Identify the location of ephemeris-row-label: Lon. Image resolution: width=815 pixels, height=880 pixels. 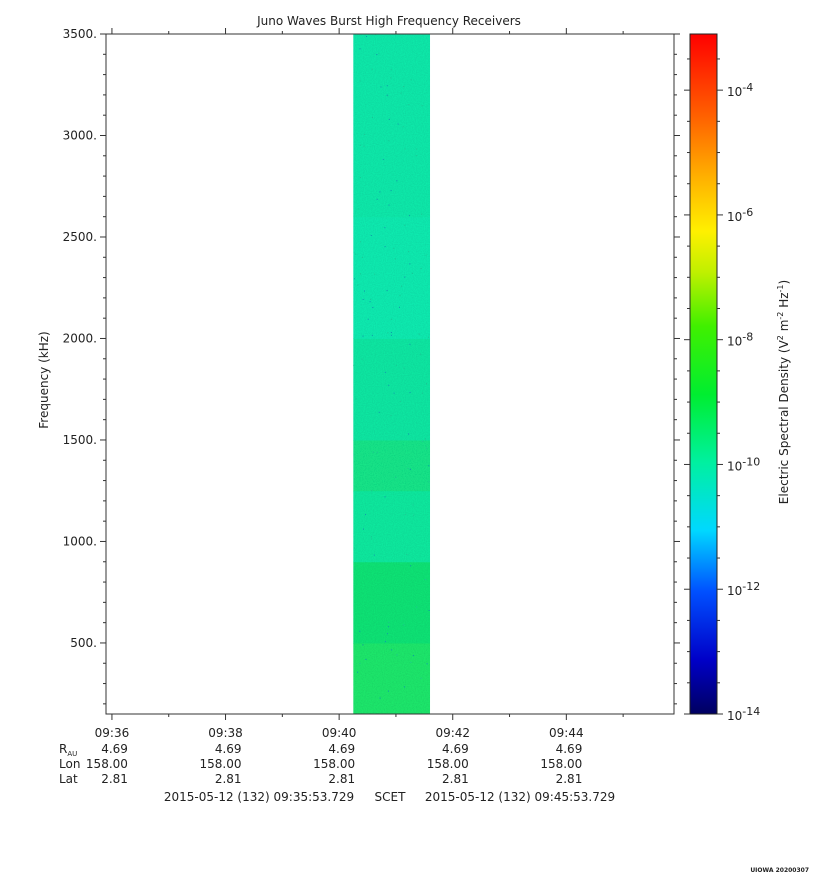
(69, 764).